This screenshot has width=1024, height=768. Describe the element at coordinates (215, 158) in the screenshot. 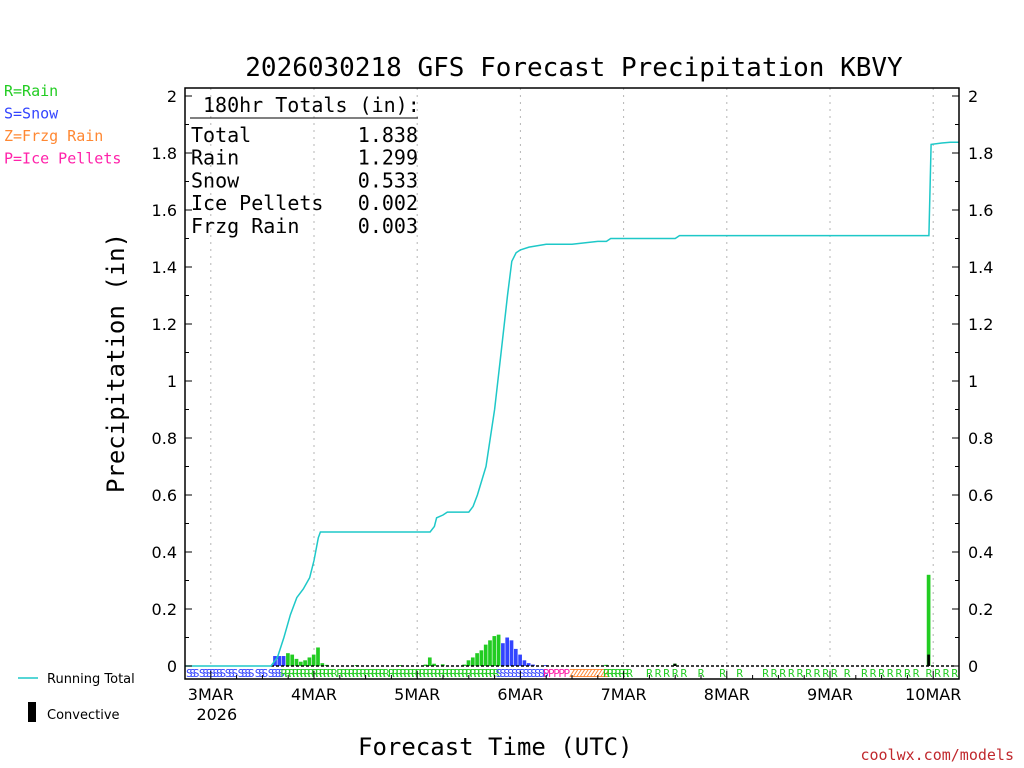

I see `totals-label: Rain` at that location.